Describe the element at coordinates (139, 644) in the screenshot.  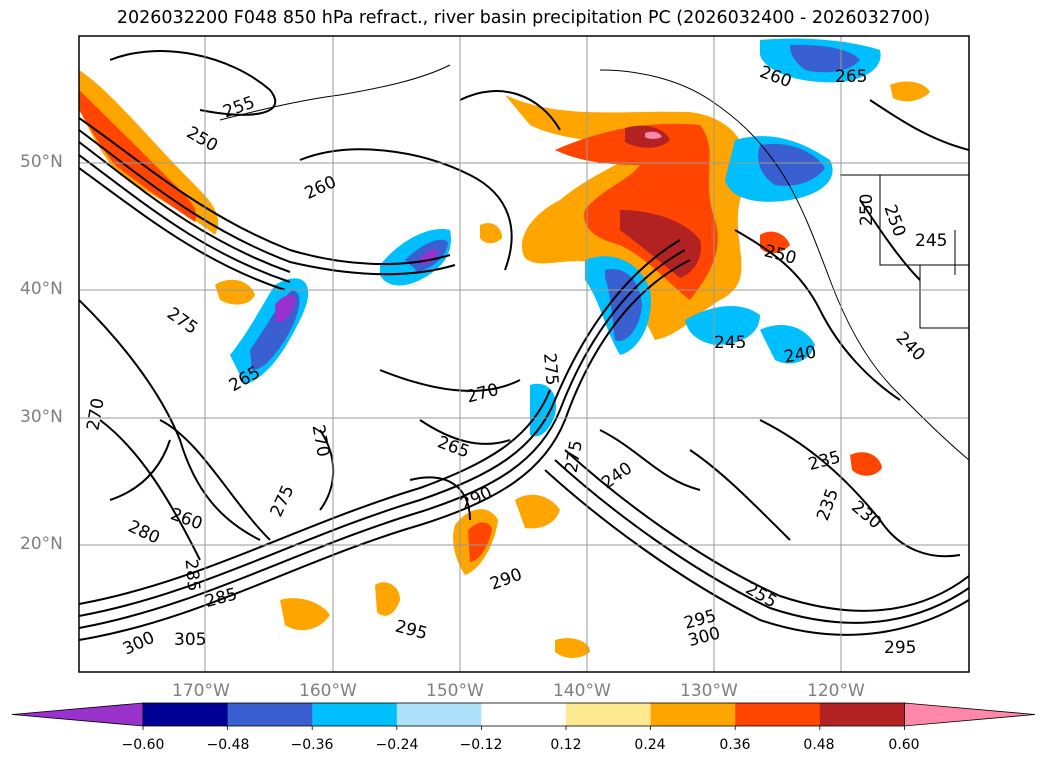
I see `contour-label: 300` at that location.